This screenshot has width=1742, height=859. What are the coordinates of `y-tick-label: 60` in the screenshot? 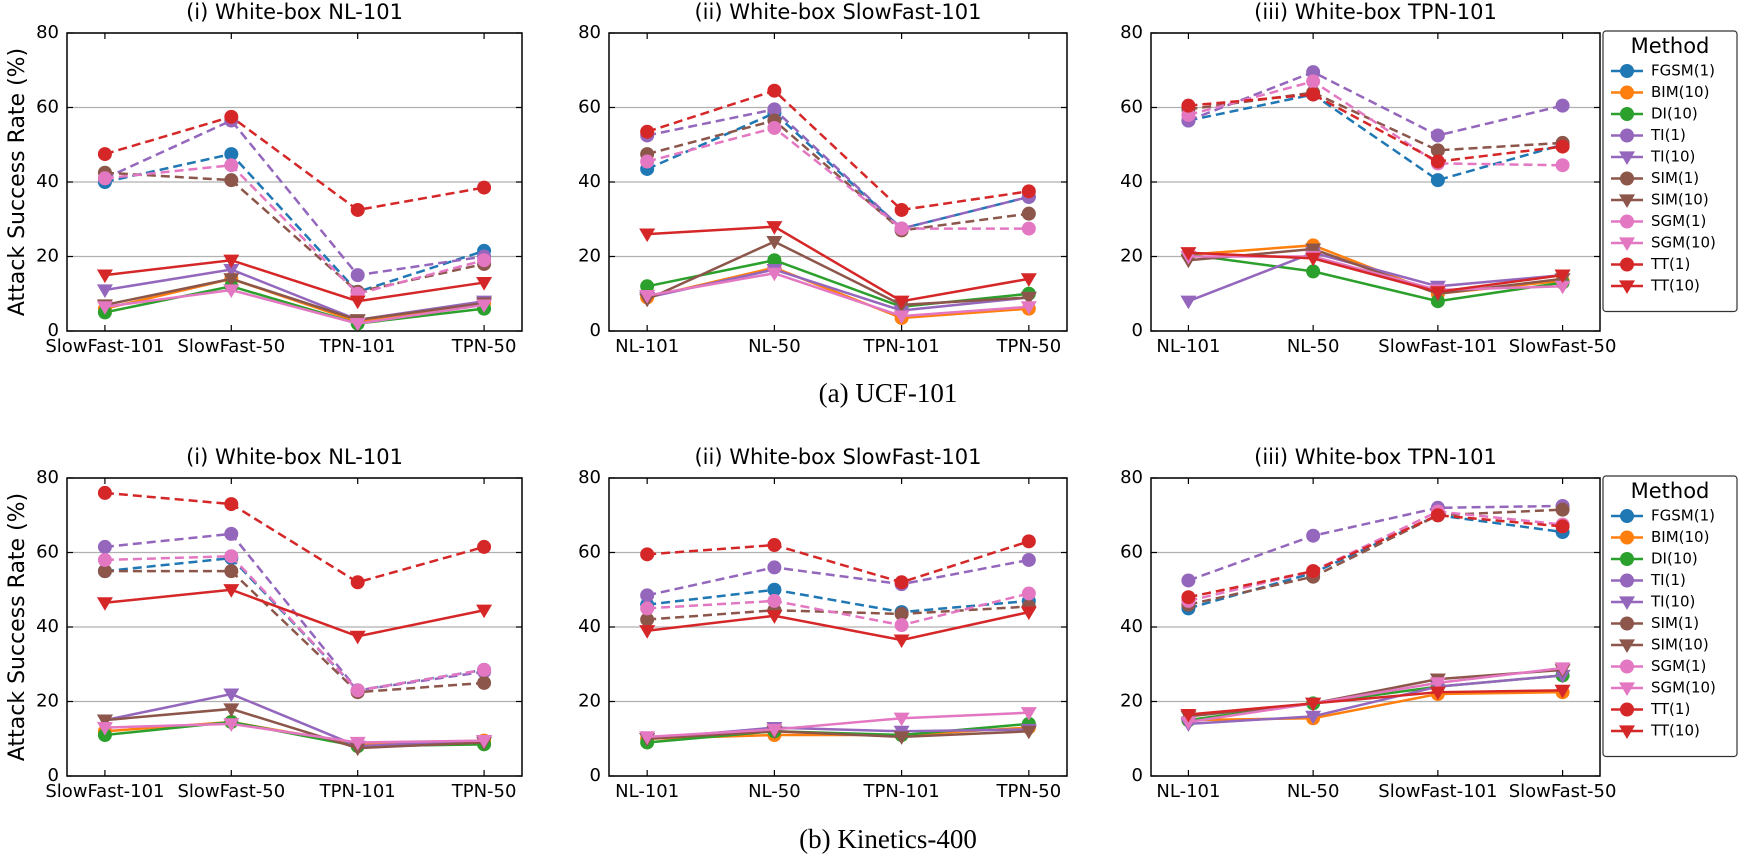 It's located at (589, 107).